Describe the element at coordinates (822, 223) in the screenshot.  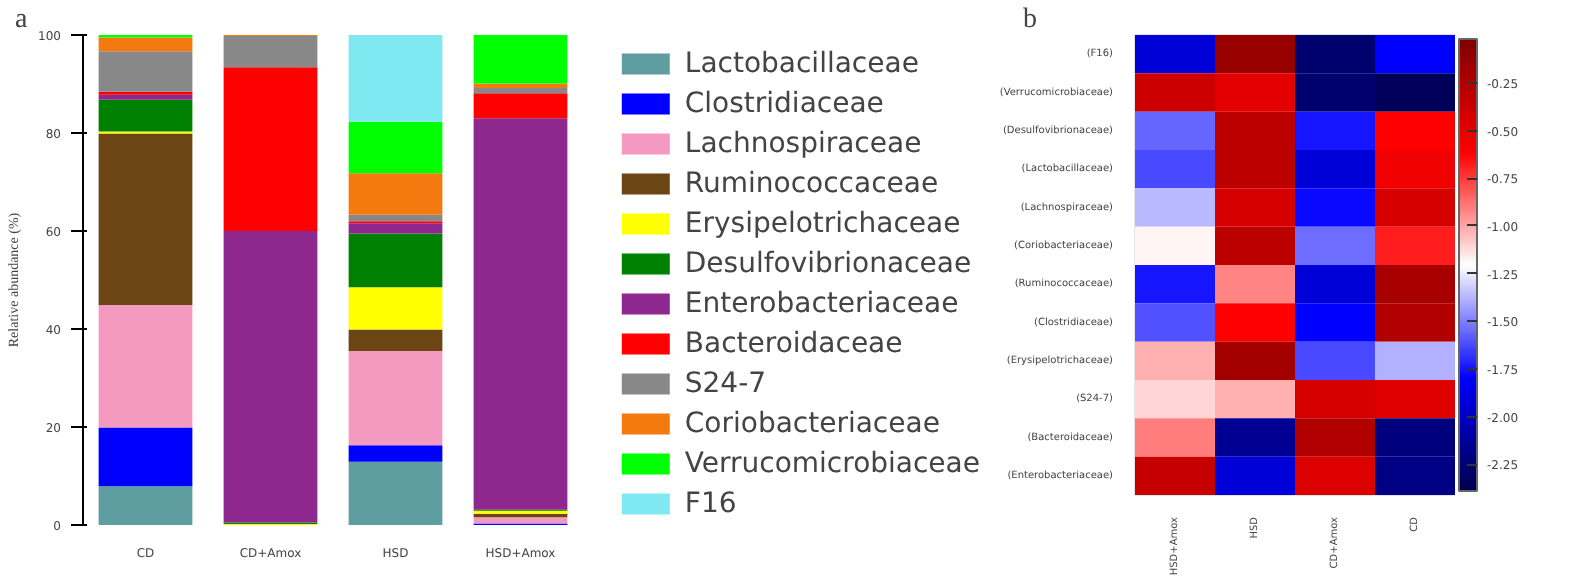
I see `legend-label: Erysipelotrichaceae` at that location.